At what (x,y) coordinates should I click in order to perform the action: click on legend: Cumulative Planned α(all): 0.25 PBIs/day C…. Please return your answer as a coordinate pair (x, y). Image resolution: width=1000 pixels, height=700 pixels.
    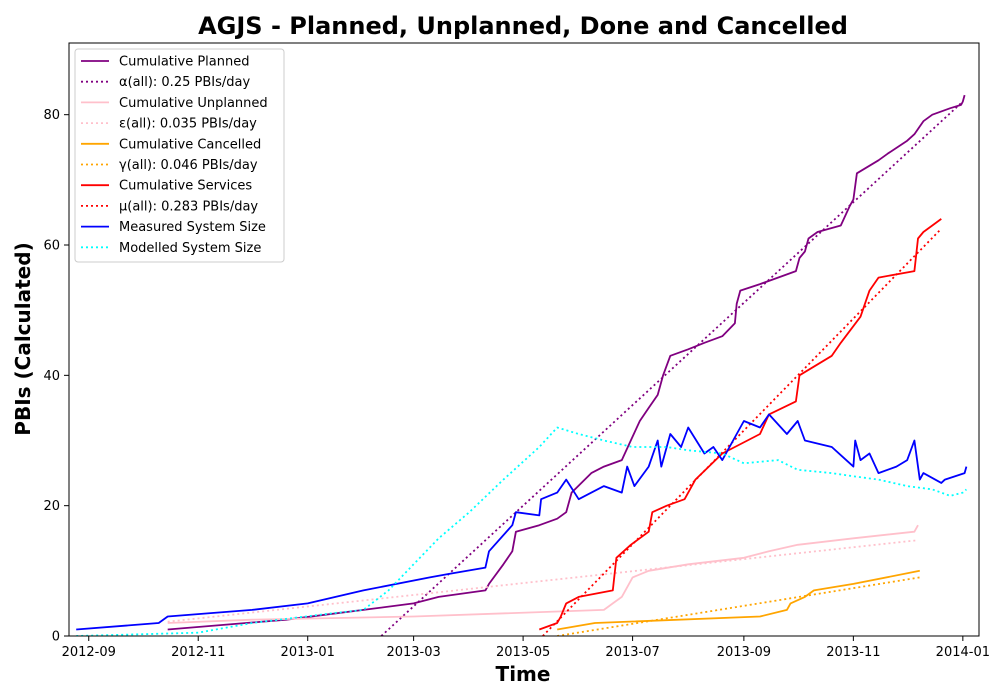
    Looking at the image, I should click on (179, 155).